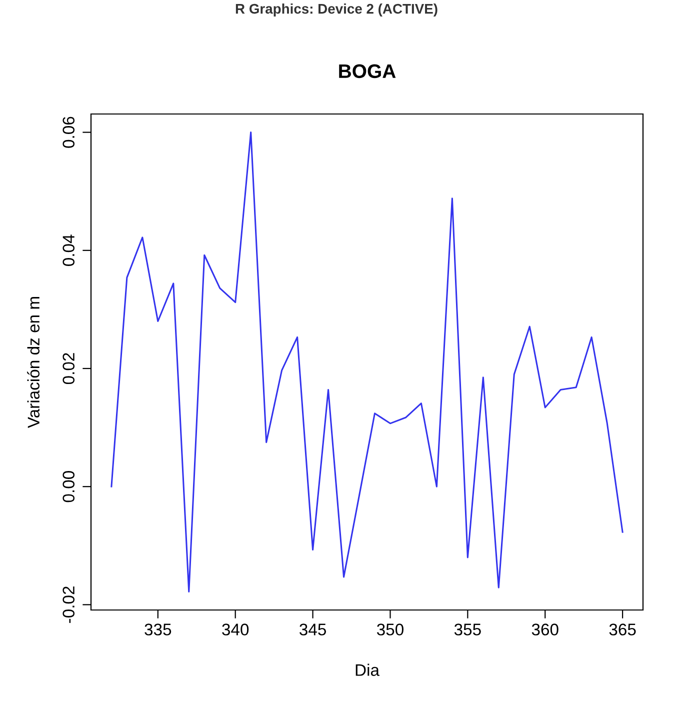 The width and height of the screenshot is (673, 708). Describe the element at coordinates (390, 630) in the screenshot. I see `x-tick-label: 350` at that location.